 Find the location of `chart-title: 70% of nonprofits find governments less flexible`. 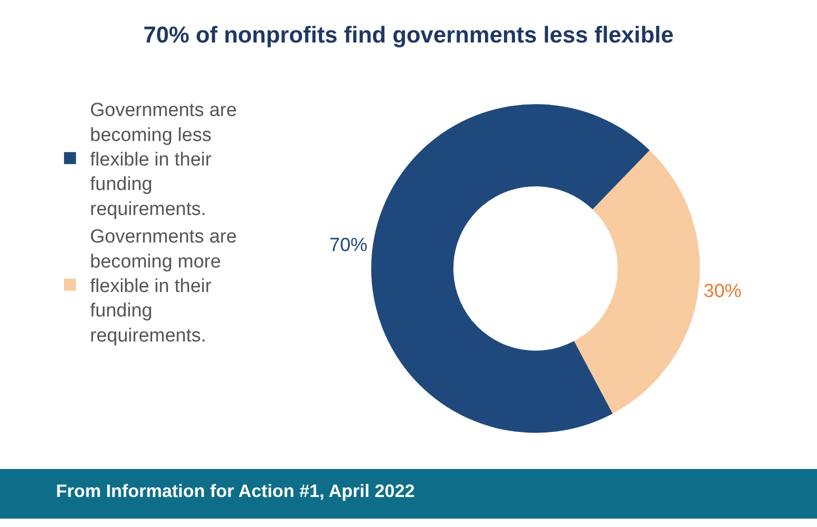

chart-title: 70% of nonprofits find governments less flexible is located at coordinates (408, 34).